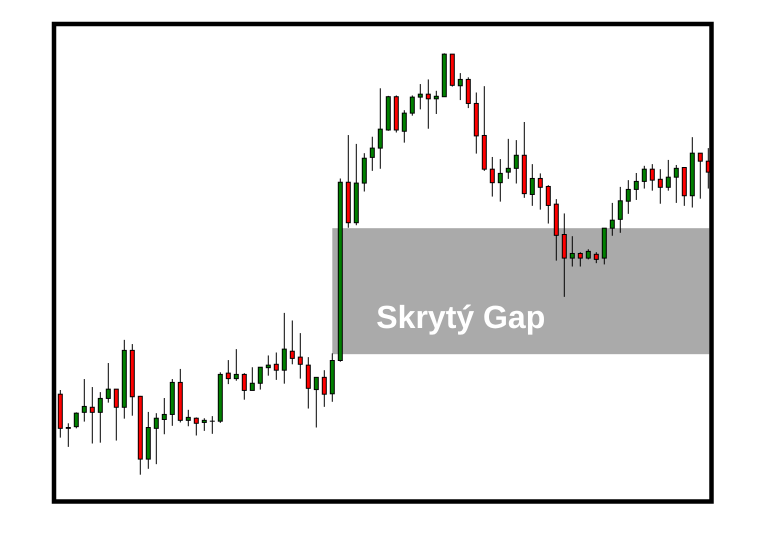 The width and height of the screenshot is (762, 536). I want to click on band-label: Skrytý Gap, so click(461, 317).